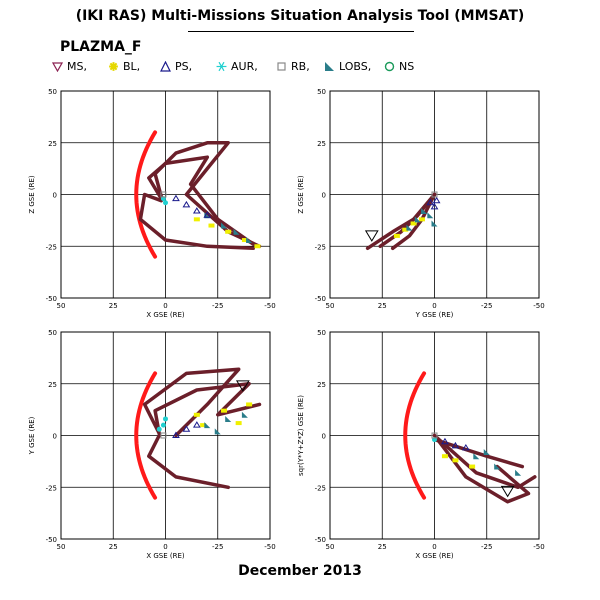 The height and width of the screenshot is (600, 600). Describe the element at coordinates (281, 66) in the screenshot. I see `square-icon` at that location.